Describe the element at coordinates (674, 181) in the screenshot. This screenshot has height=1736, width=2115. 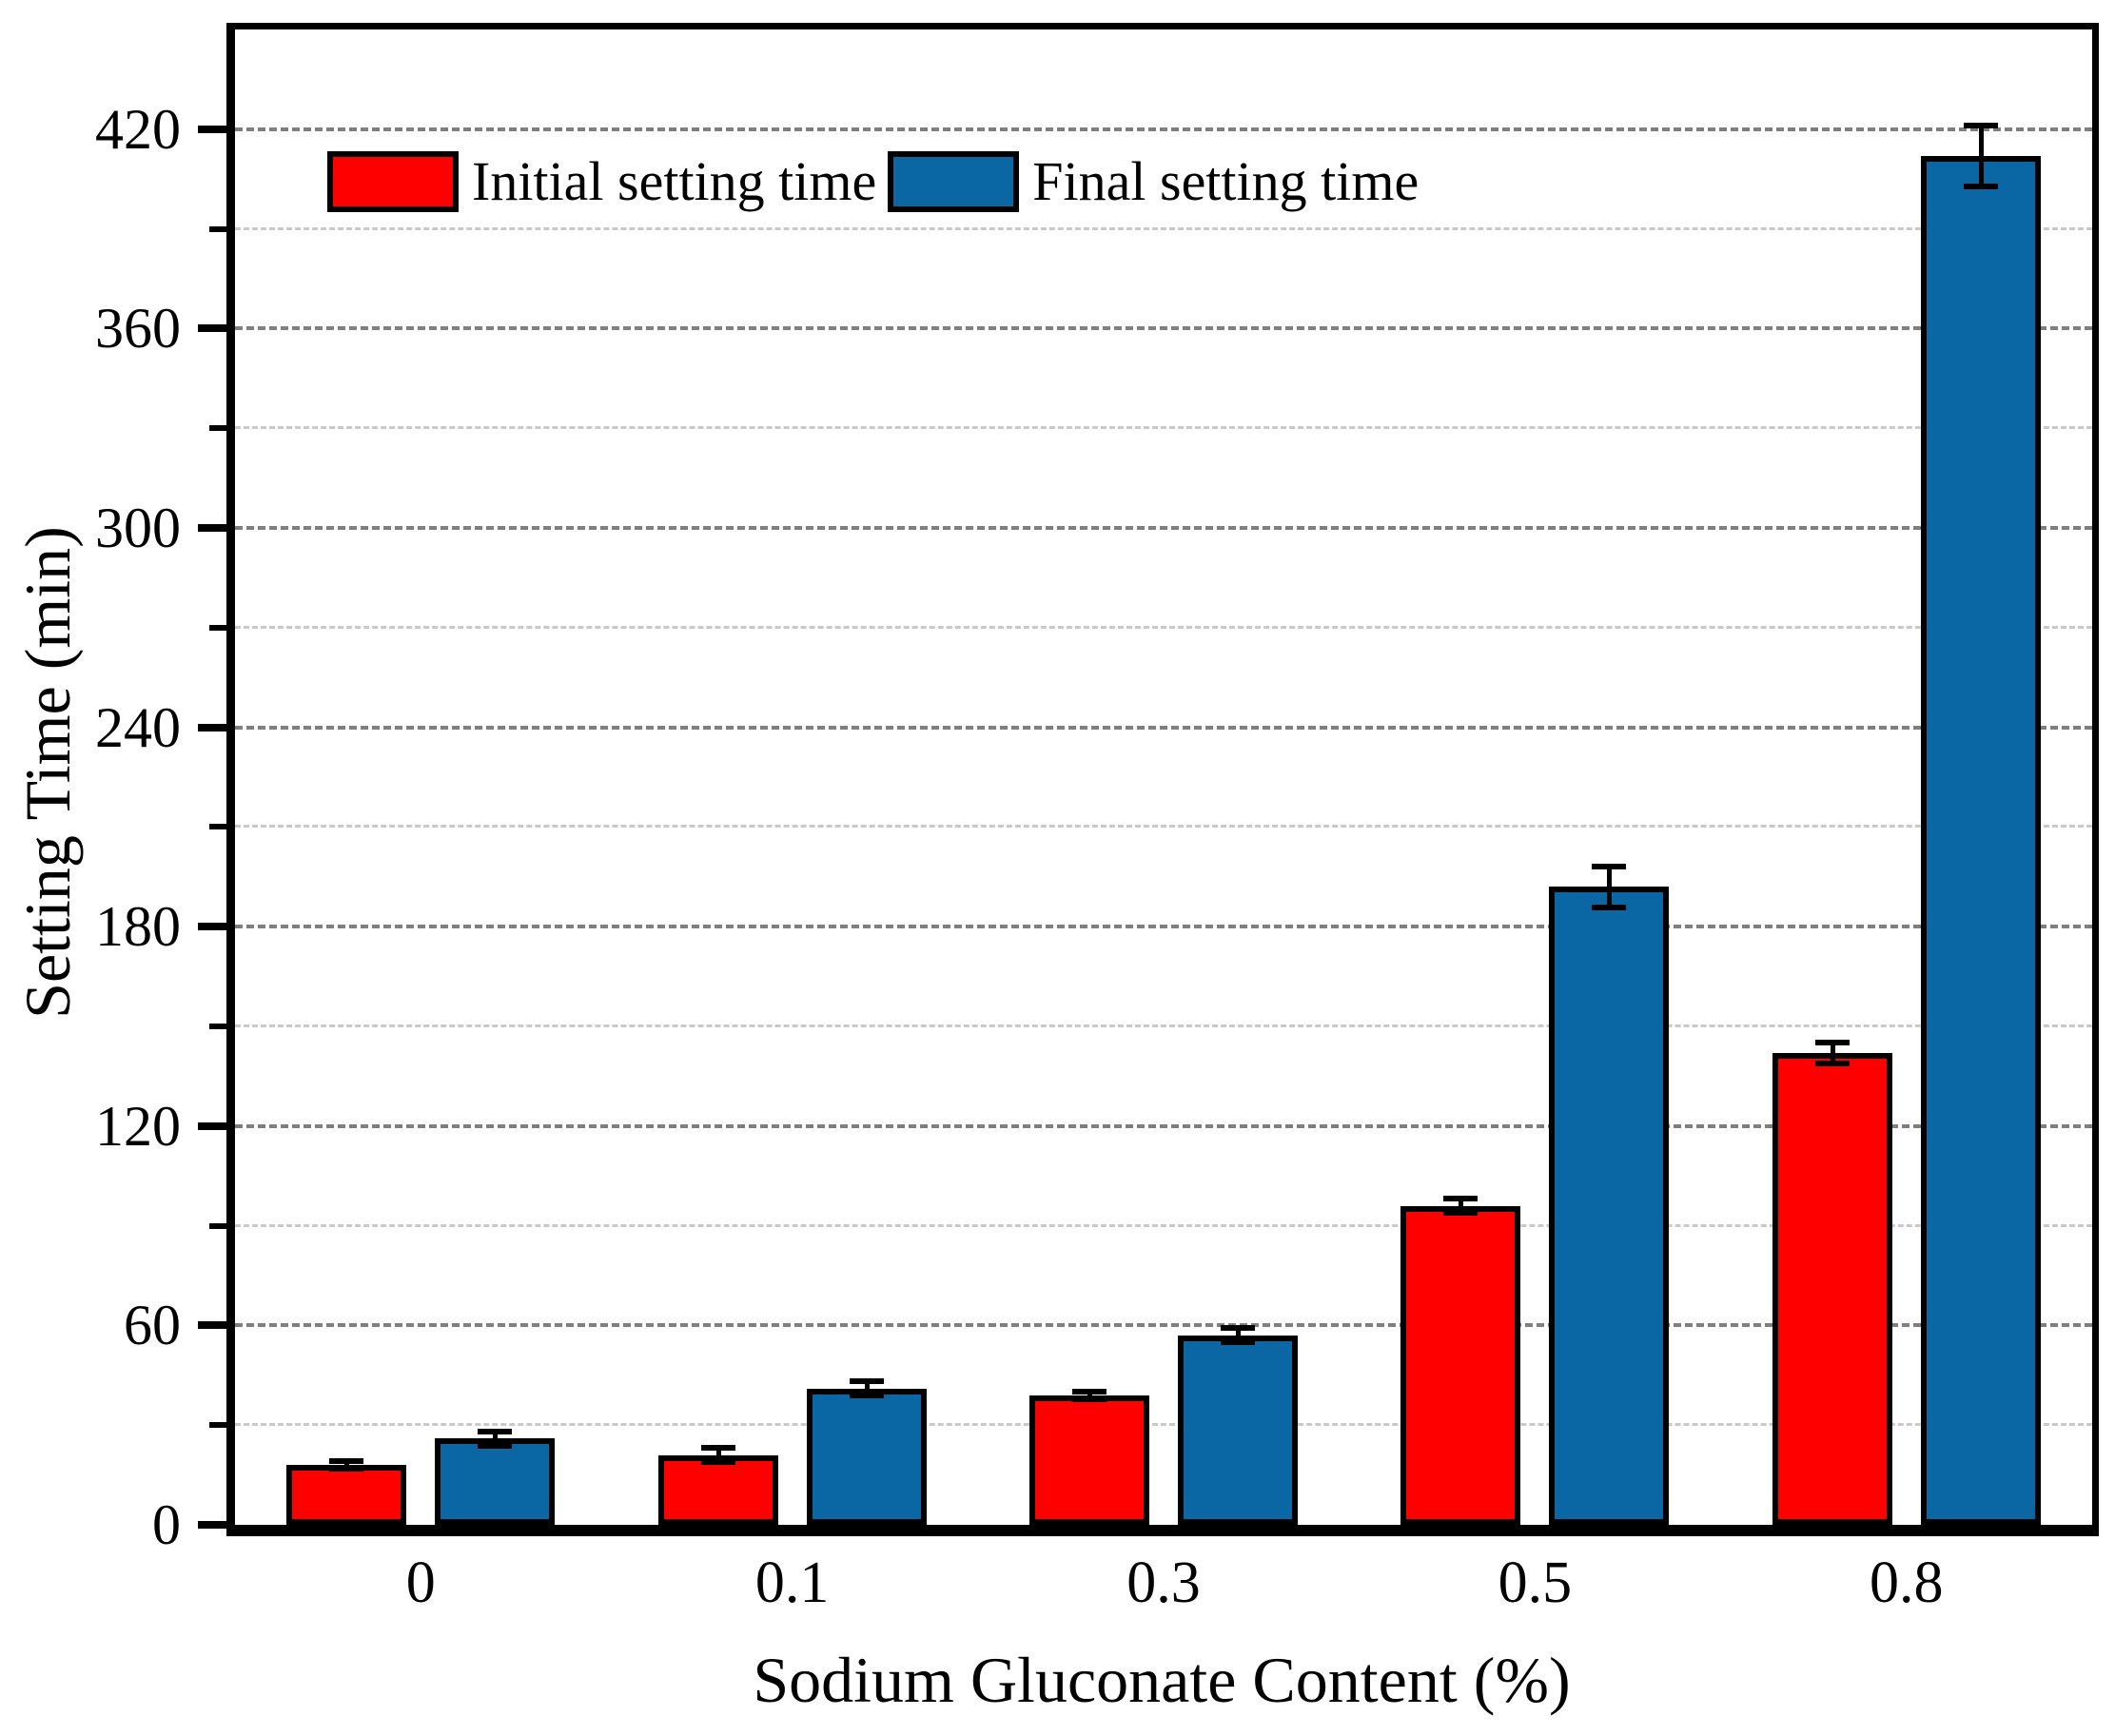
I see `legend-label-initial: Initial setting time` at that location.